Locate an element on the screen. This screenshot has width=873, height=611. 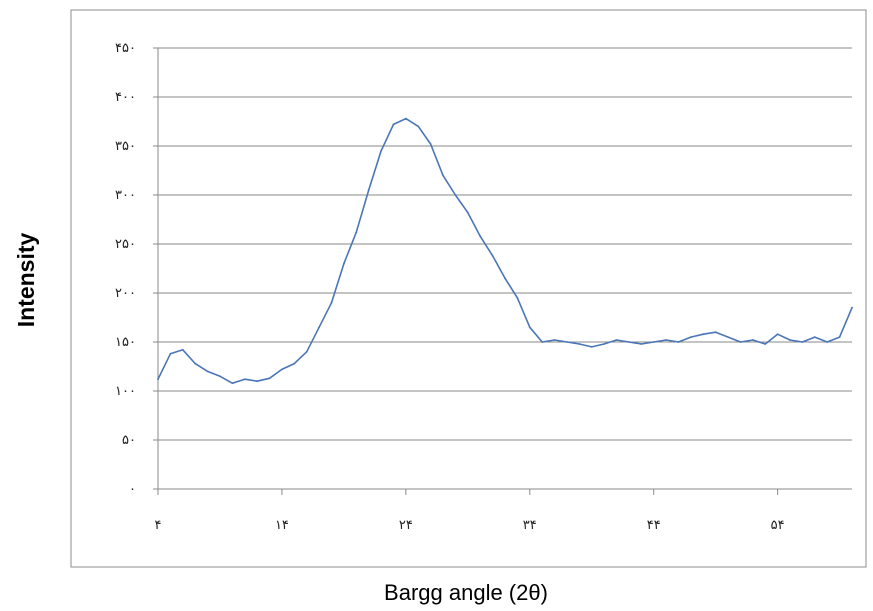
y-tick-label: ۴۰۰ is located at coordinates (125, 97).